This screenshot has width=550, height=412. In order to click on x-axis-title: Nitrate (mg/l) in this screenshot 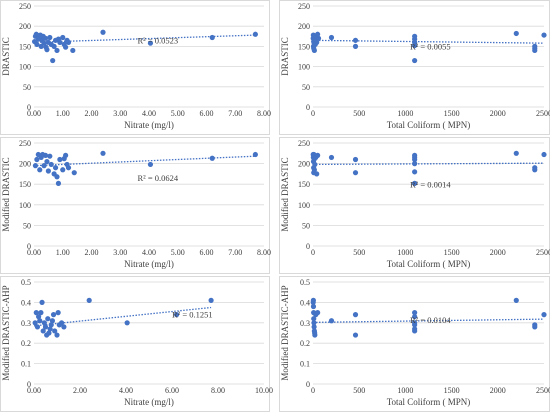, I will do `click(149, 264)`.